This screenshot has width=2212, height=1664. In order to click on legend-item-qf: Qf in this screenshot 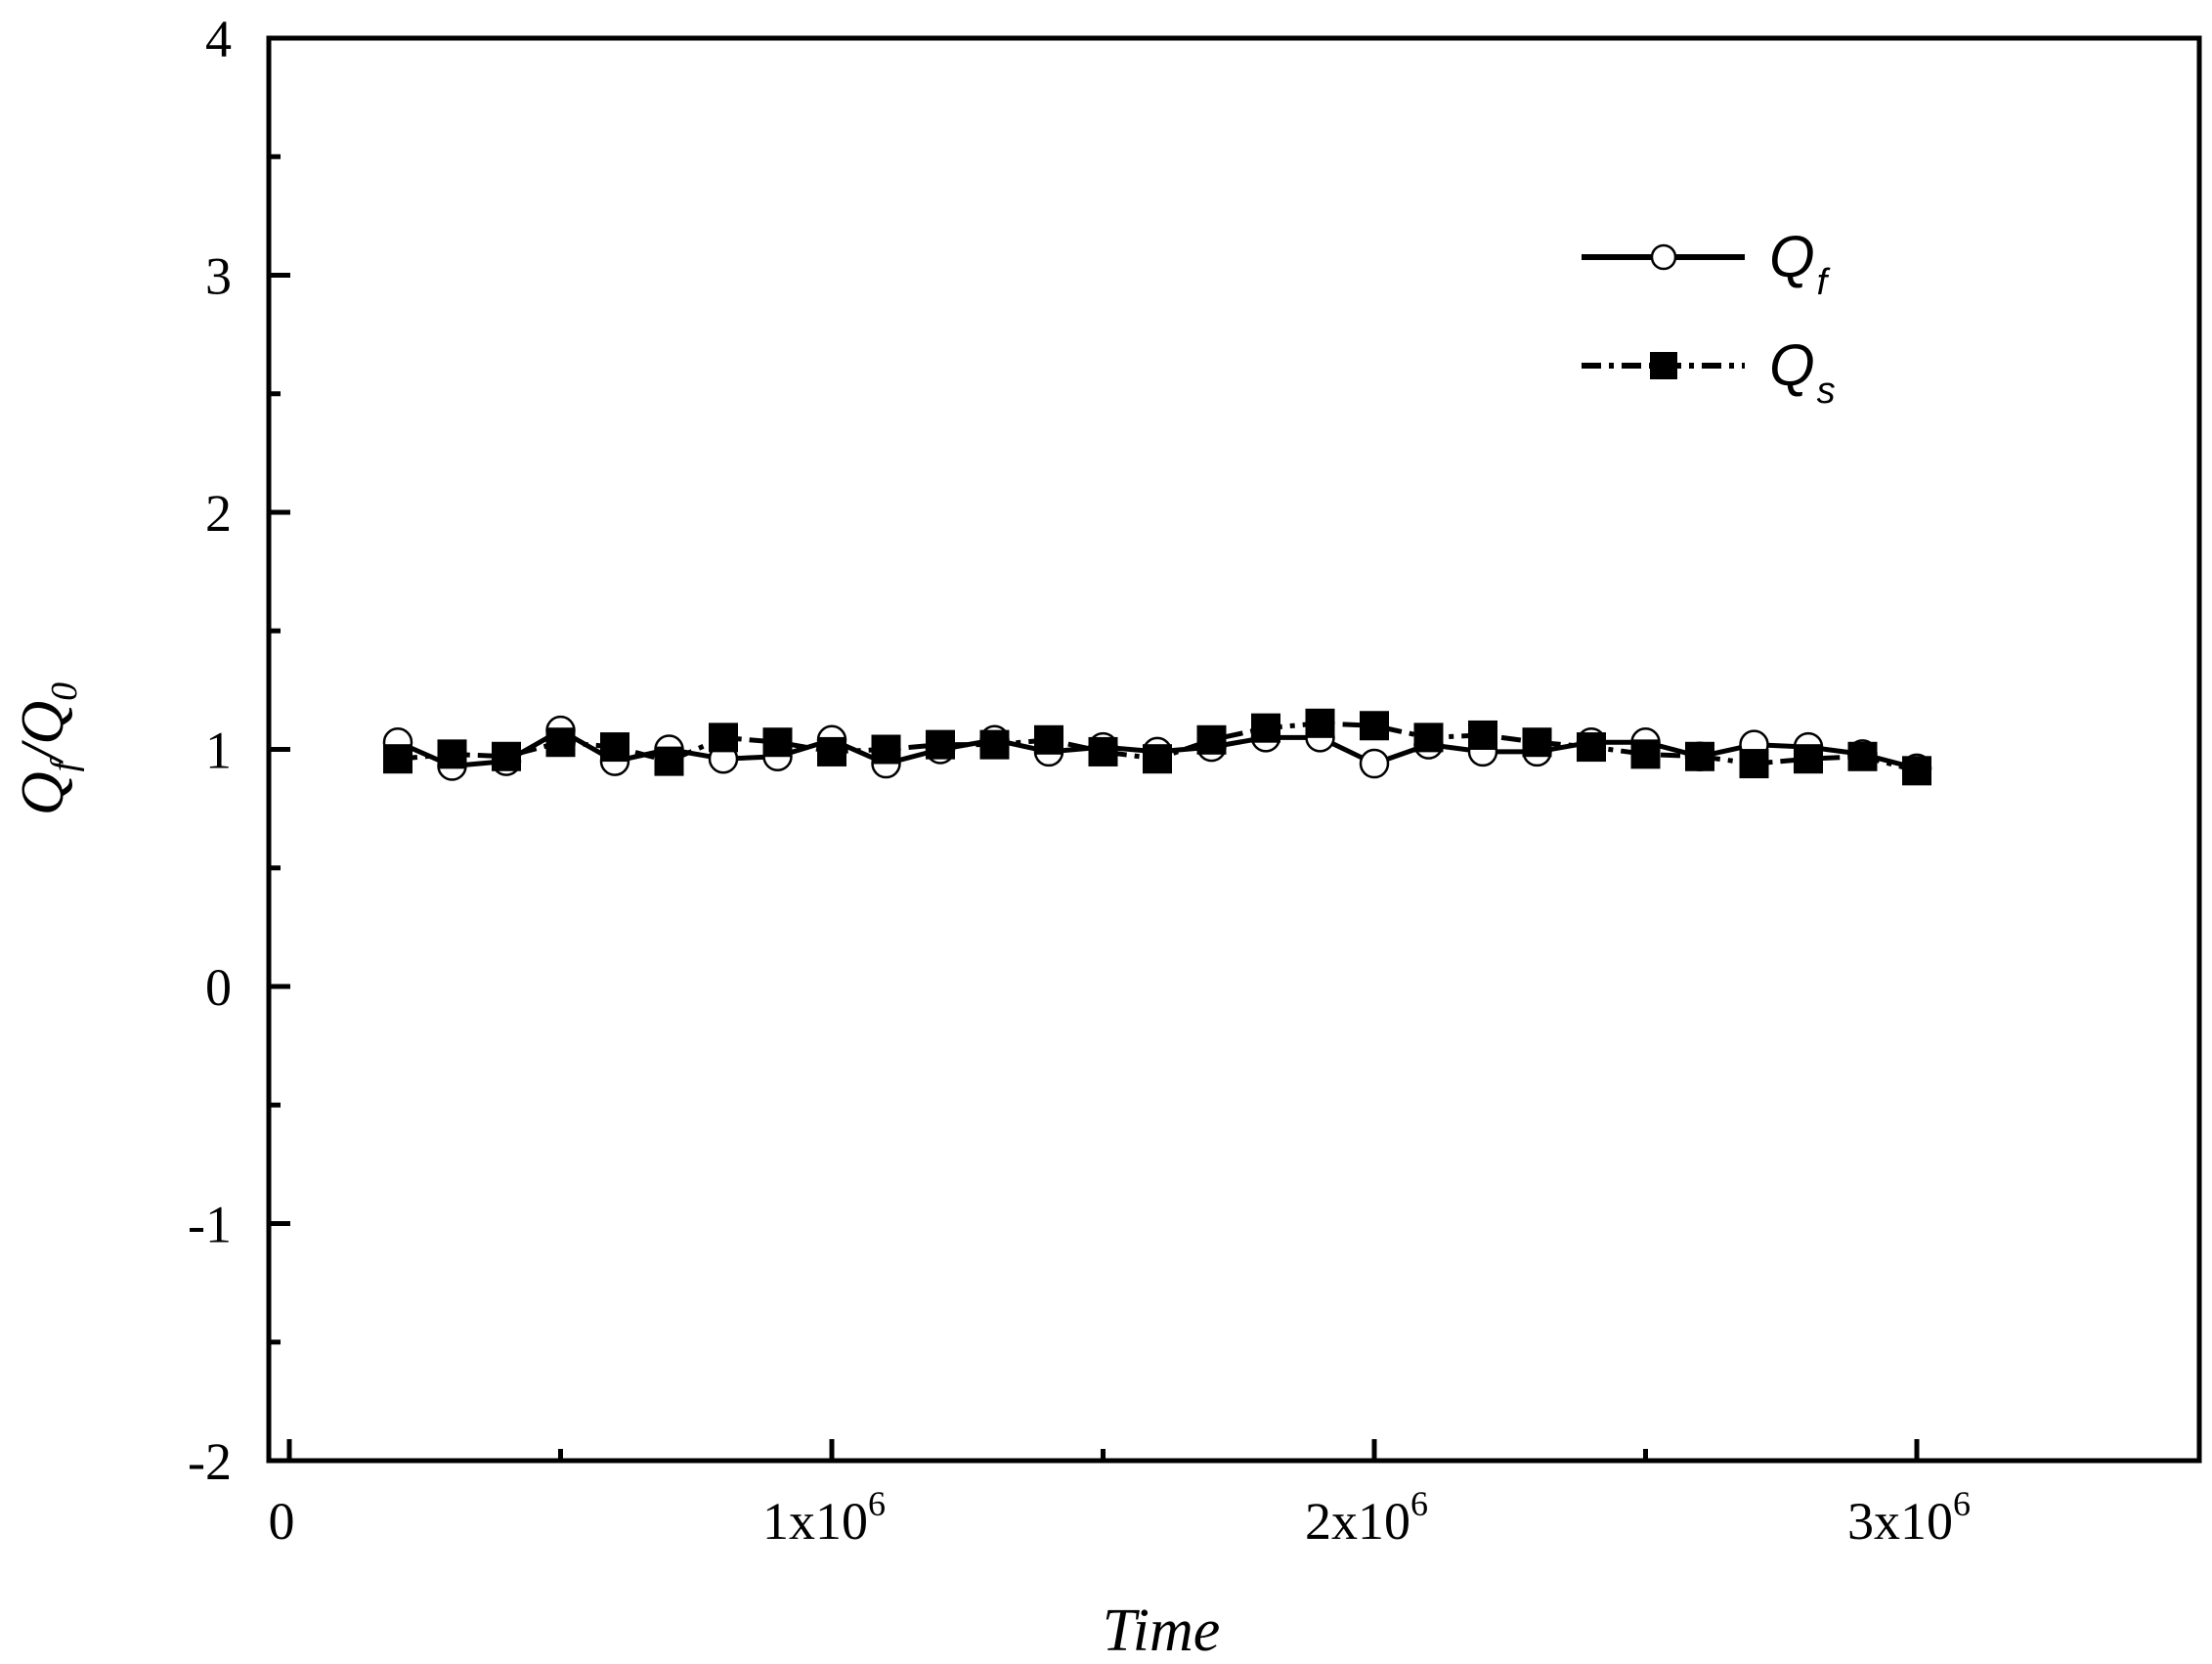, I will do `click(1706, 263)`.